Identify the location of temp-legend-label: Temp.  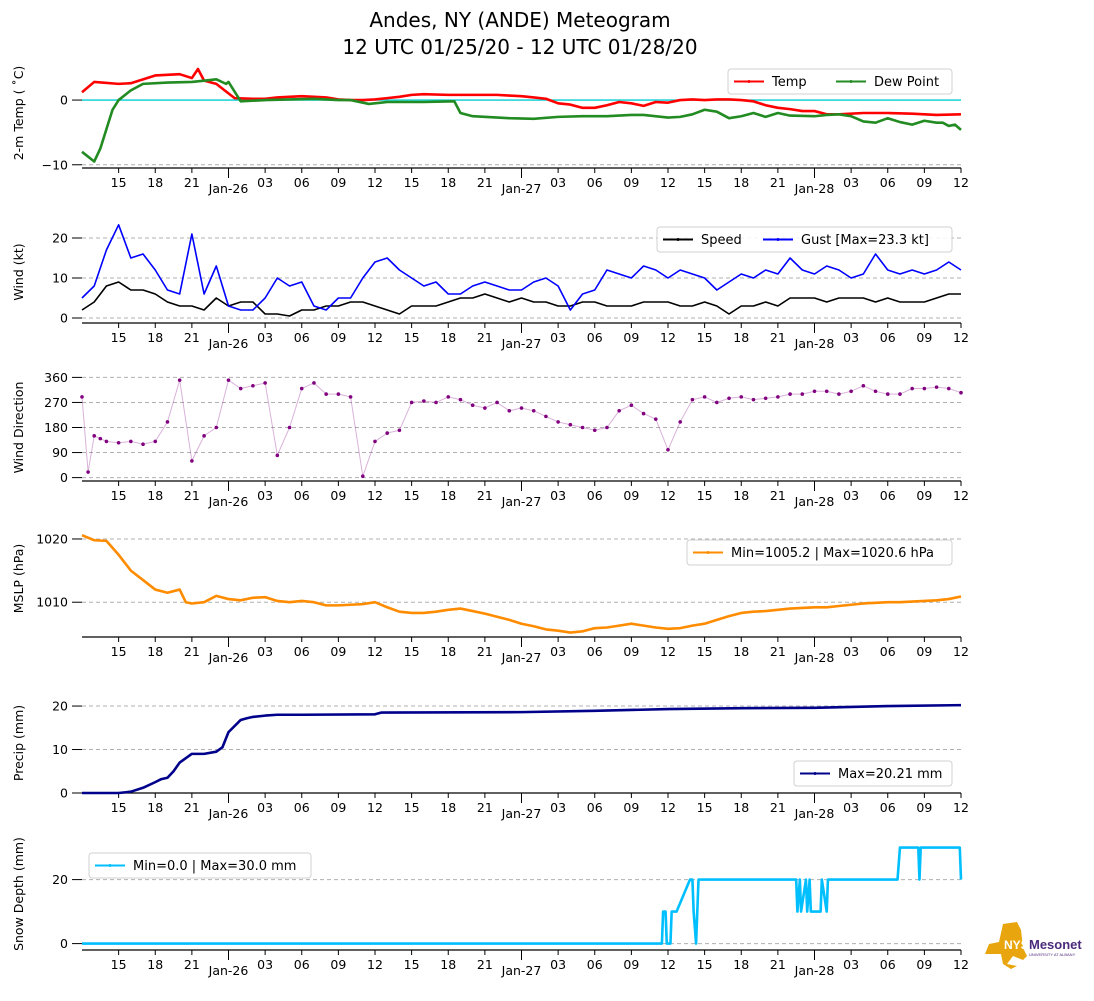
(789, 82).